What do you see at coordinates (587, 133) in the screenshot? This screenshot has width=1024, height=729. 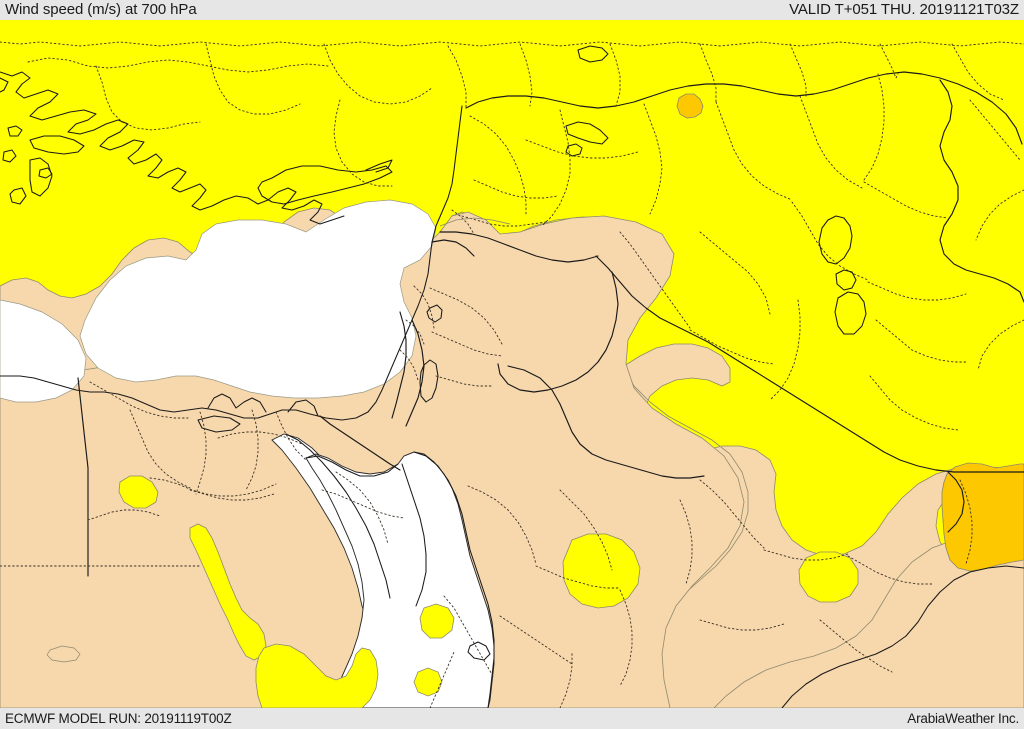 I see `water-lake-assad` at bounding box center [587, 133].